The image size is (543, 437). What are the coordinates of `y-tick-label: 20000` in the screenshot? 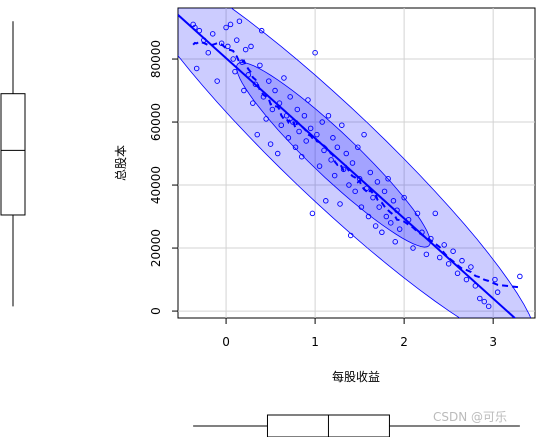 It's located at (156, 248).